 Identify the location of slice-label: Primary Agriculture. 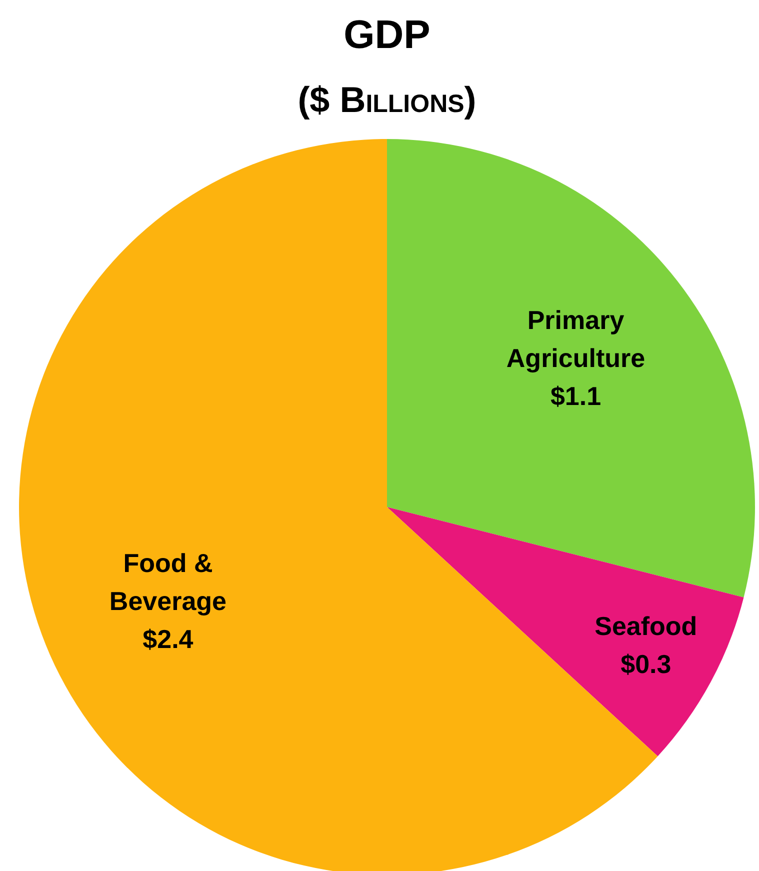
(576, 338).